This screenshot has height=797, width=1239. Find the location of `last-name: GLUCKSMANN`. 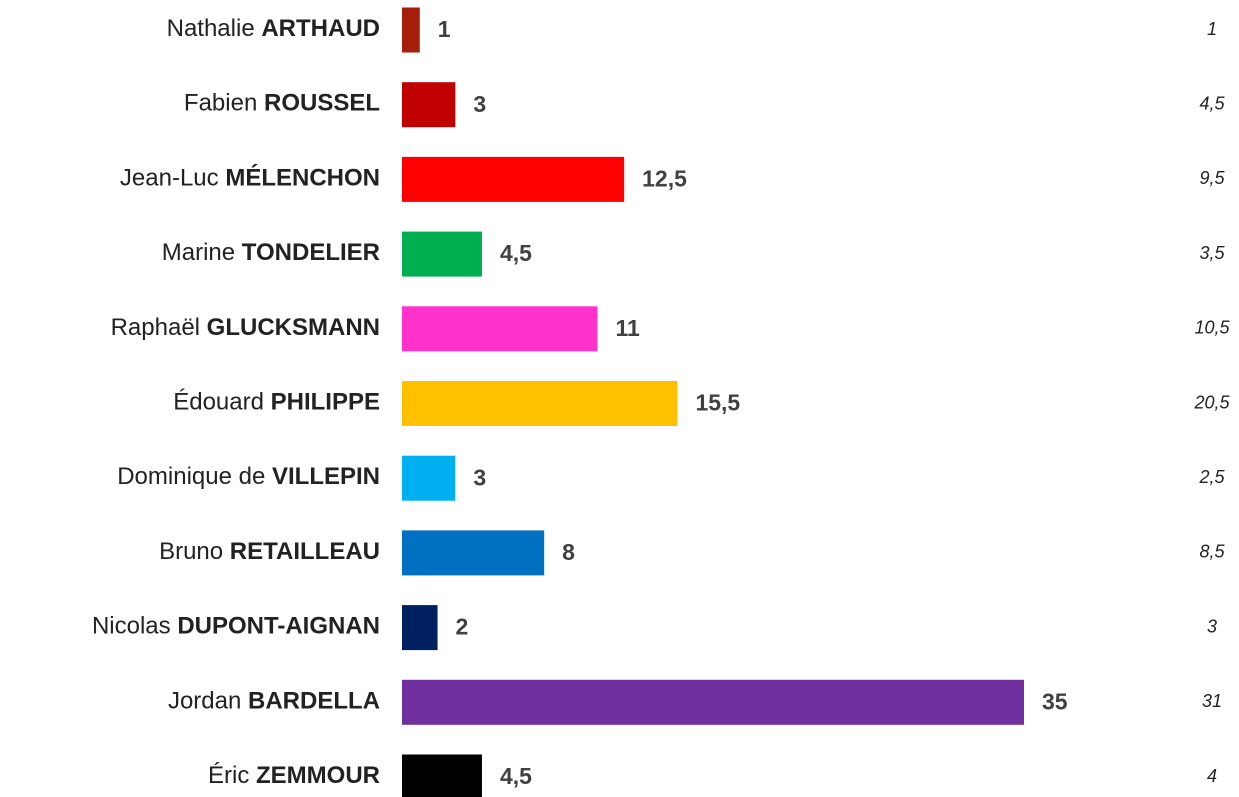

last-name: GLUCKSMANN is located at coordinates (293, 327).